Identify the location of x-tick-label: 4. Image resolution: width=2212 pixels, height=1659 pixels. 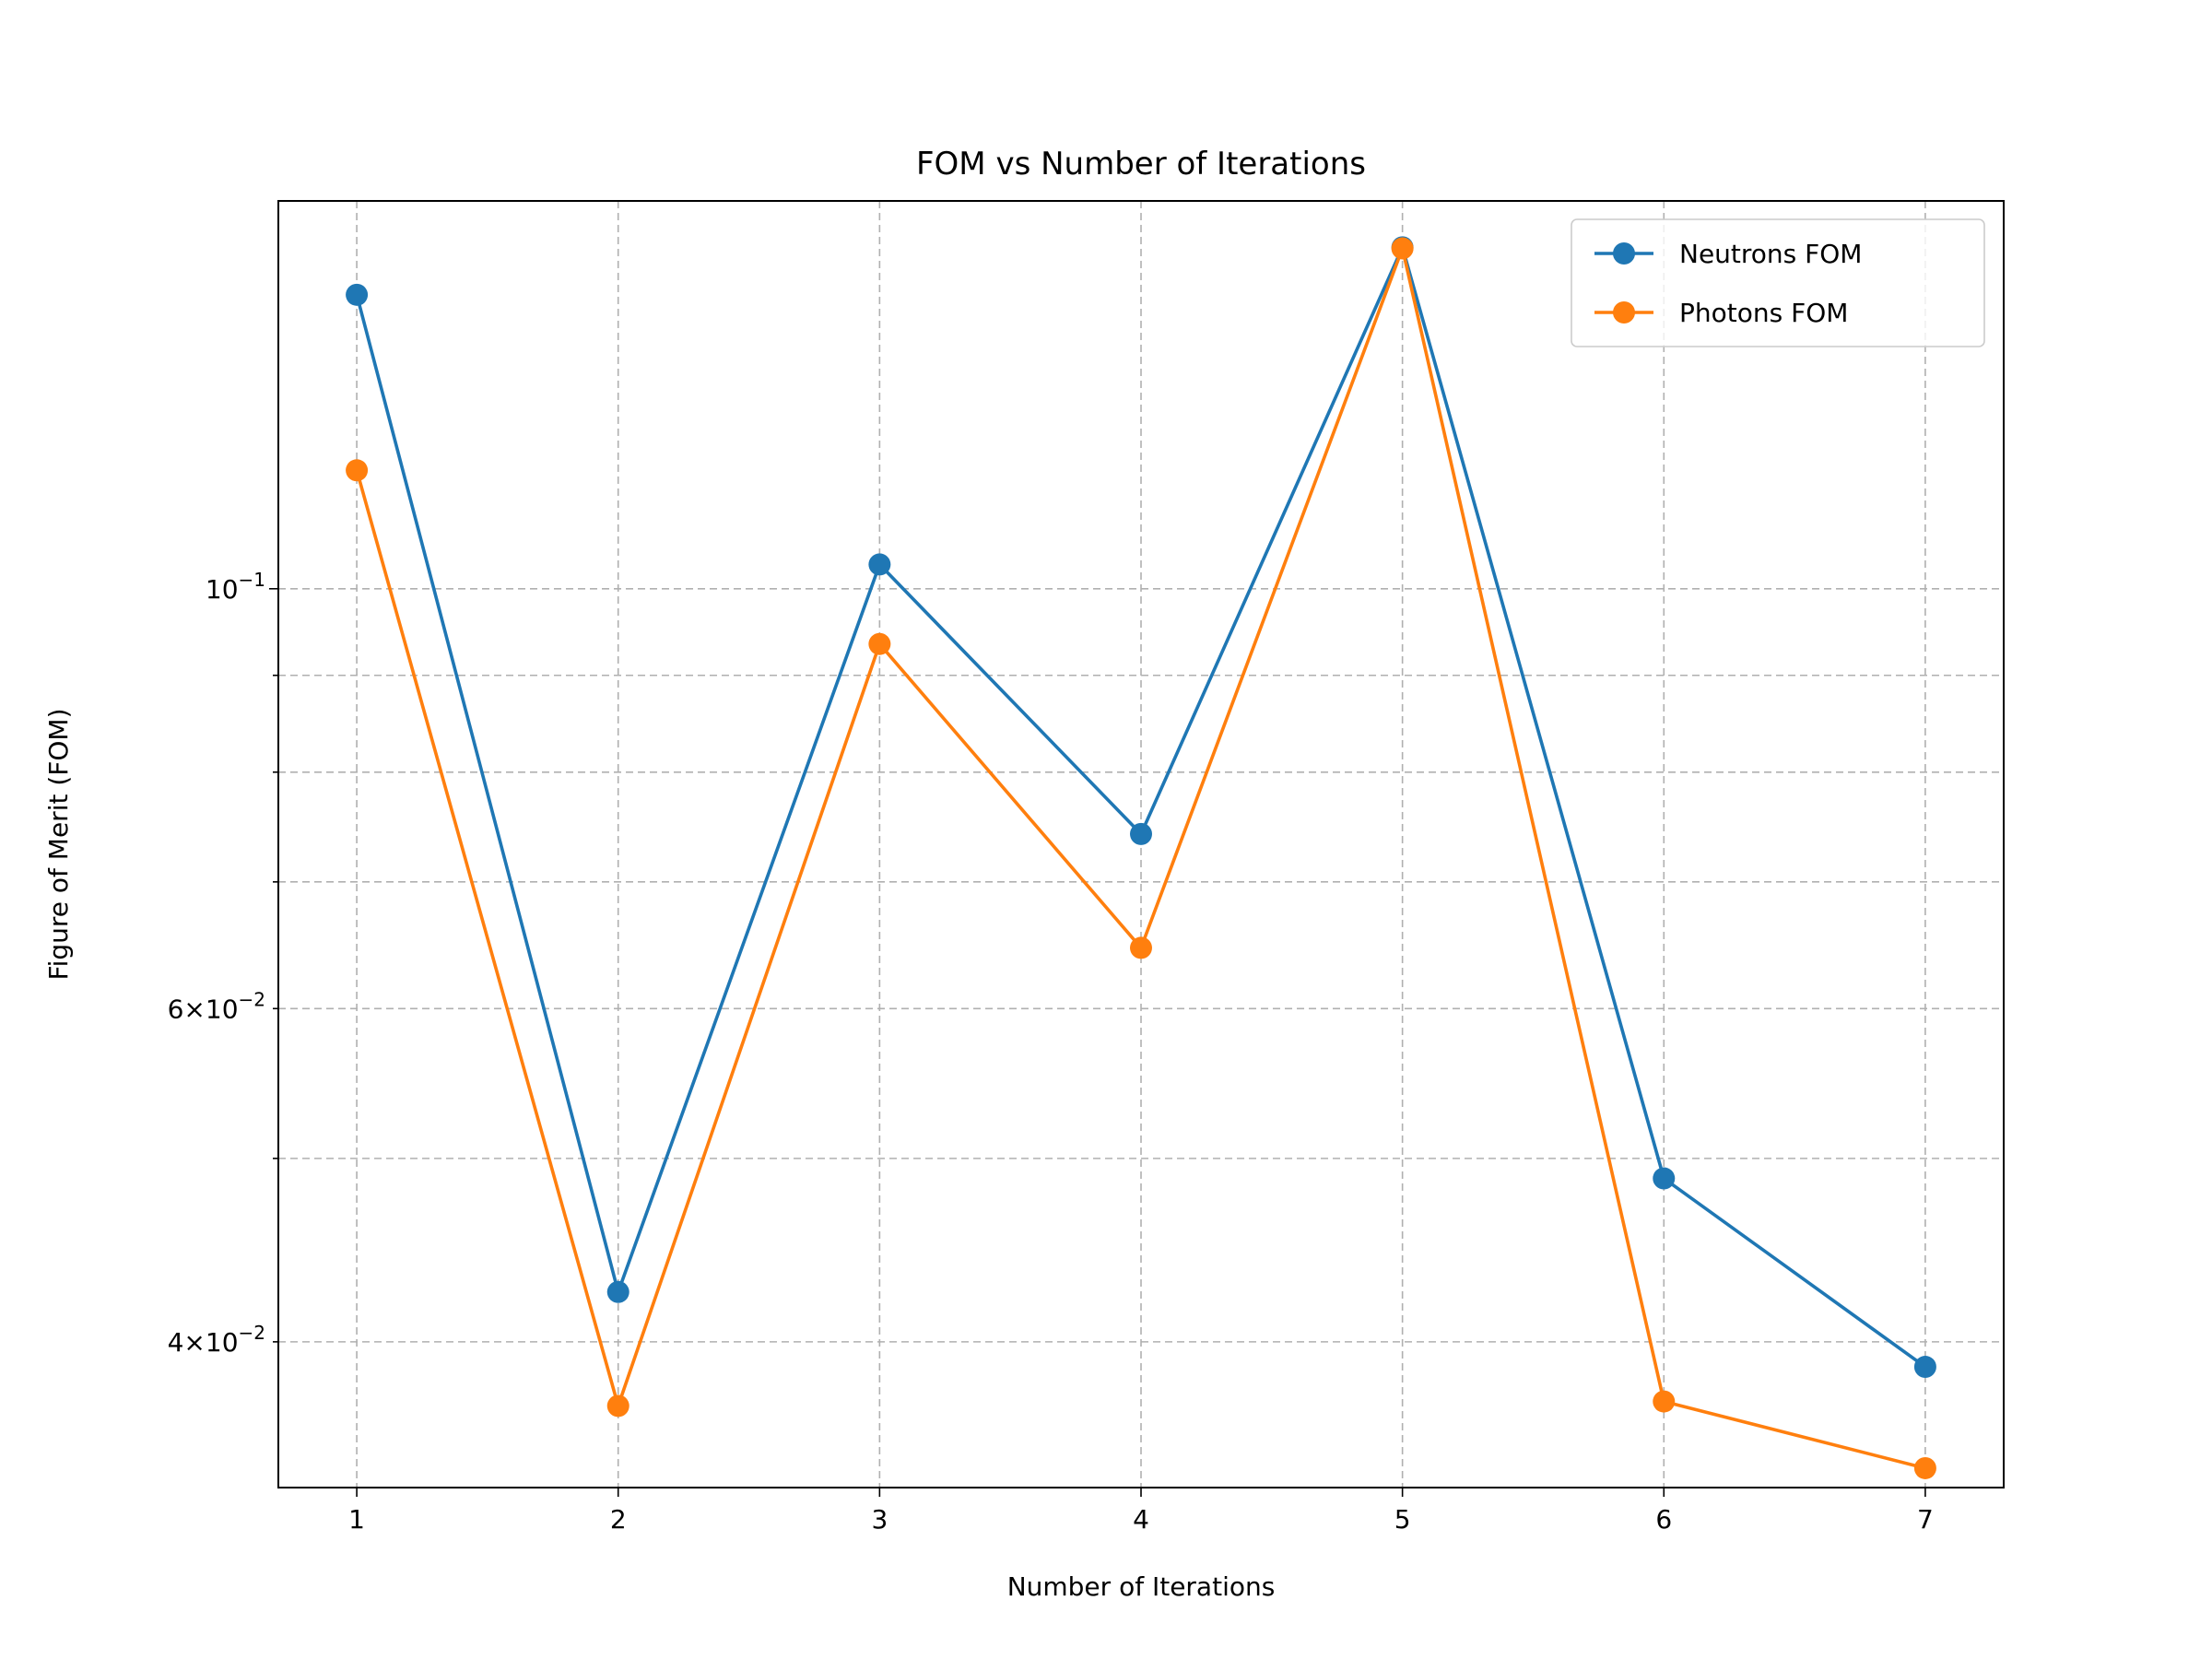
(1141, 1519).